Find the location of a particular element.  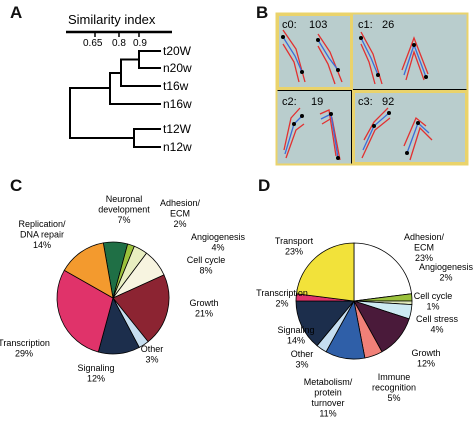

dendrogram-leaf-label: t12W is located at coordinates (177, 129).